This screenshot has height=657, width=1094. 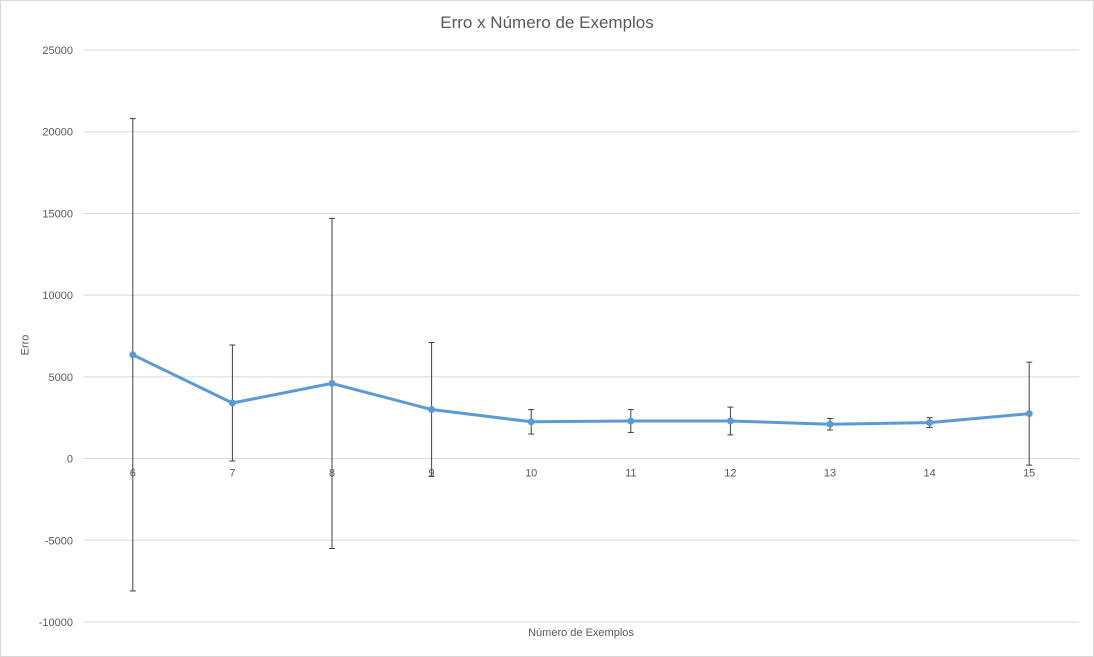 What do you see at coordinates (133, 474) in the screenshot?
I see `x-tick-label: 6` at bounding box center [133, 474].